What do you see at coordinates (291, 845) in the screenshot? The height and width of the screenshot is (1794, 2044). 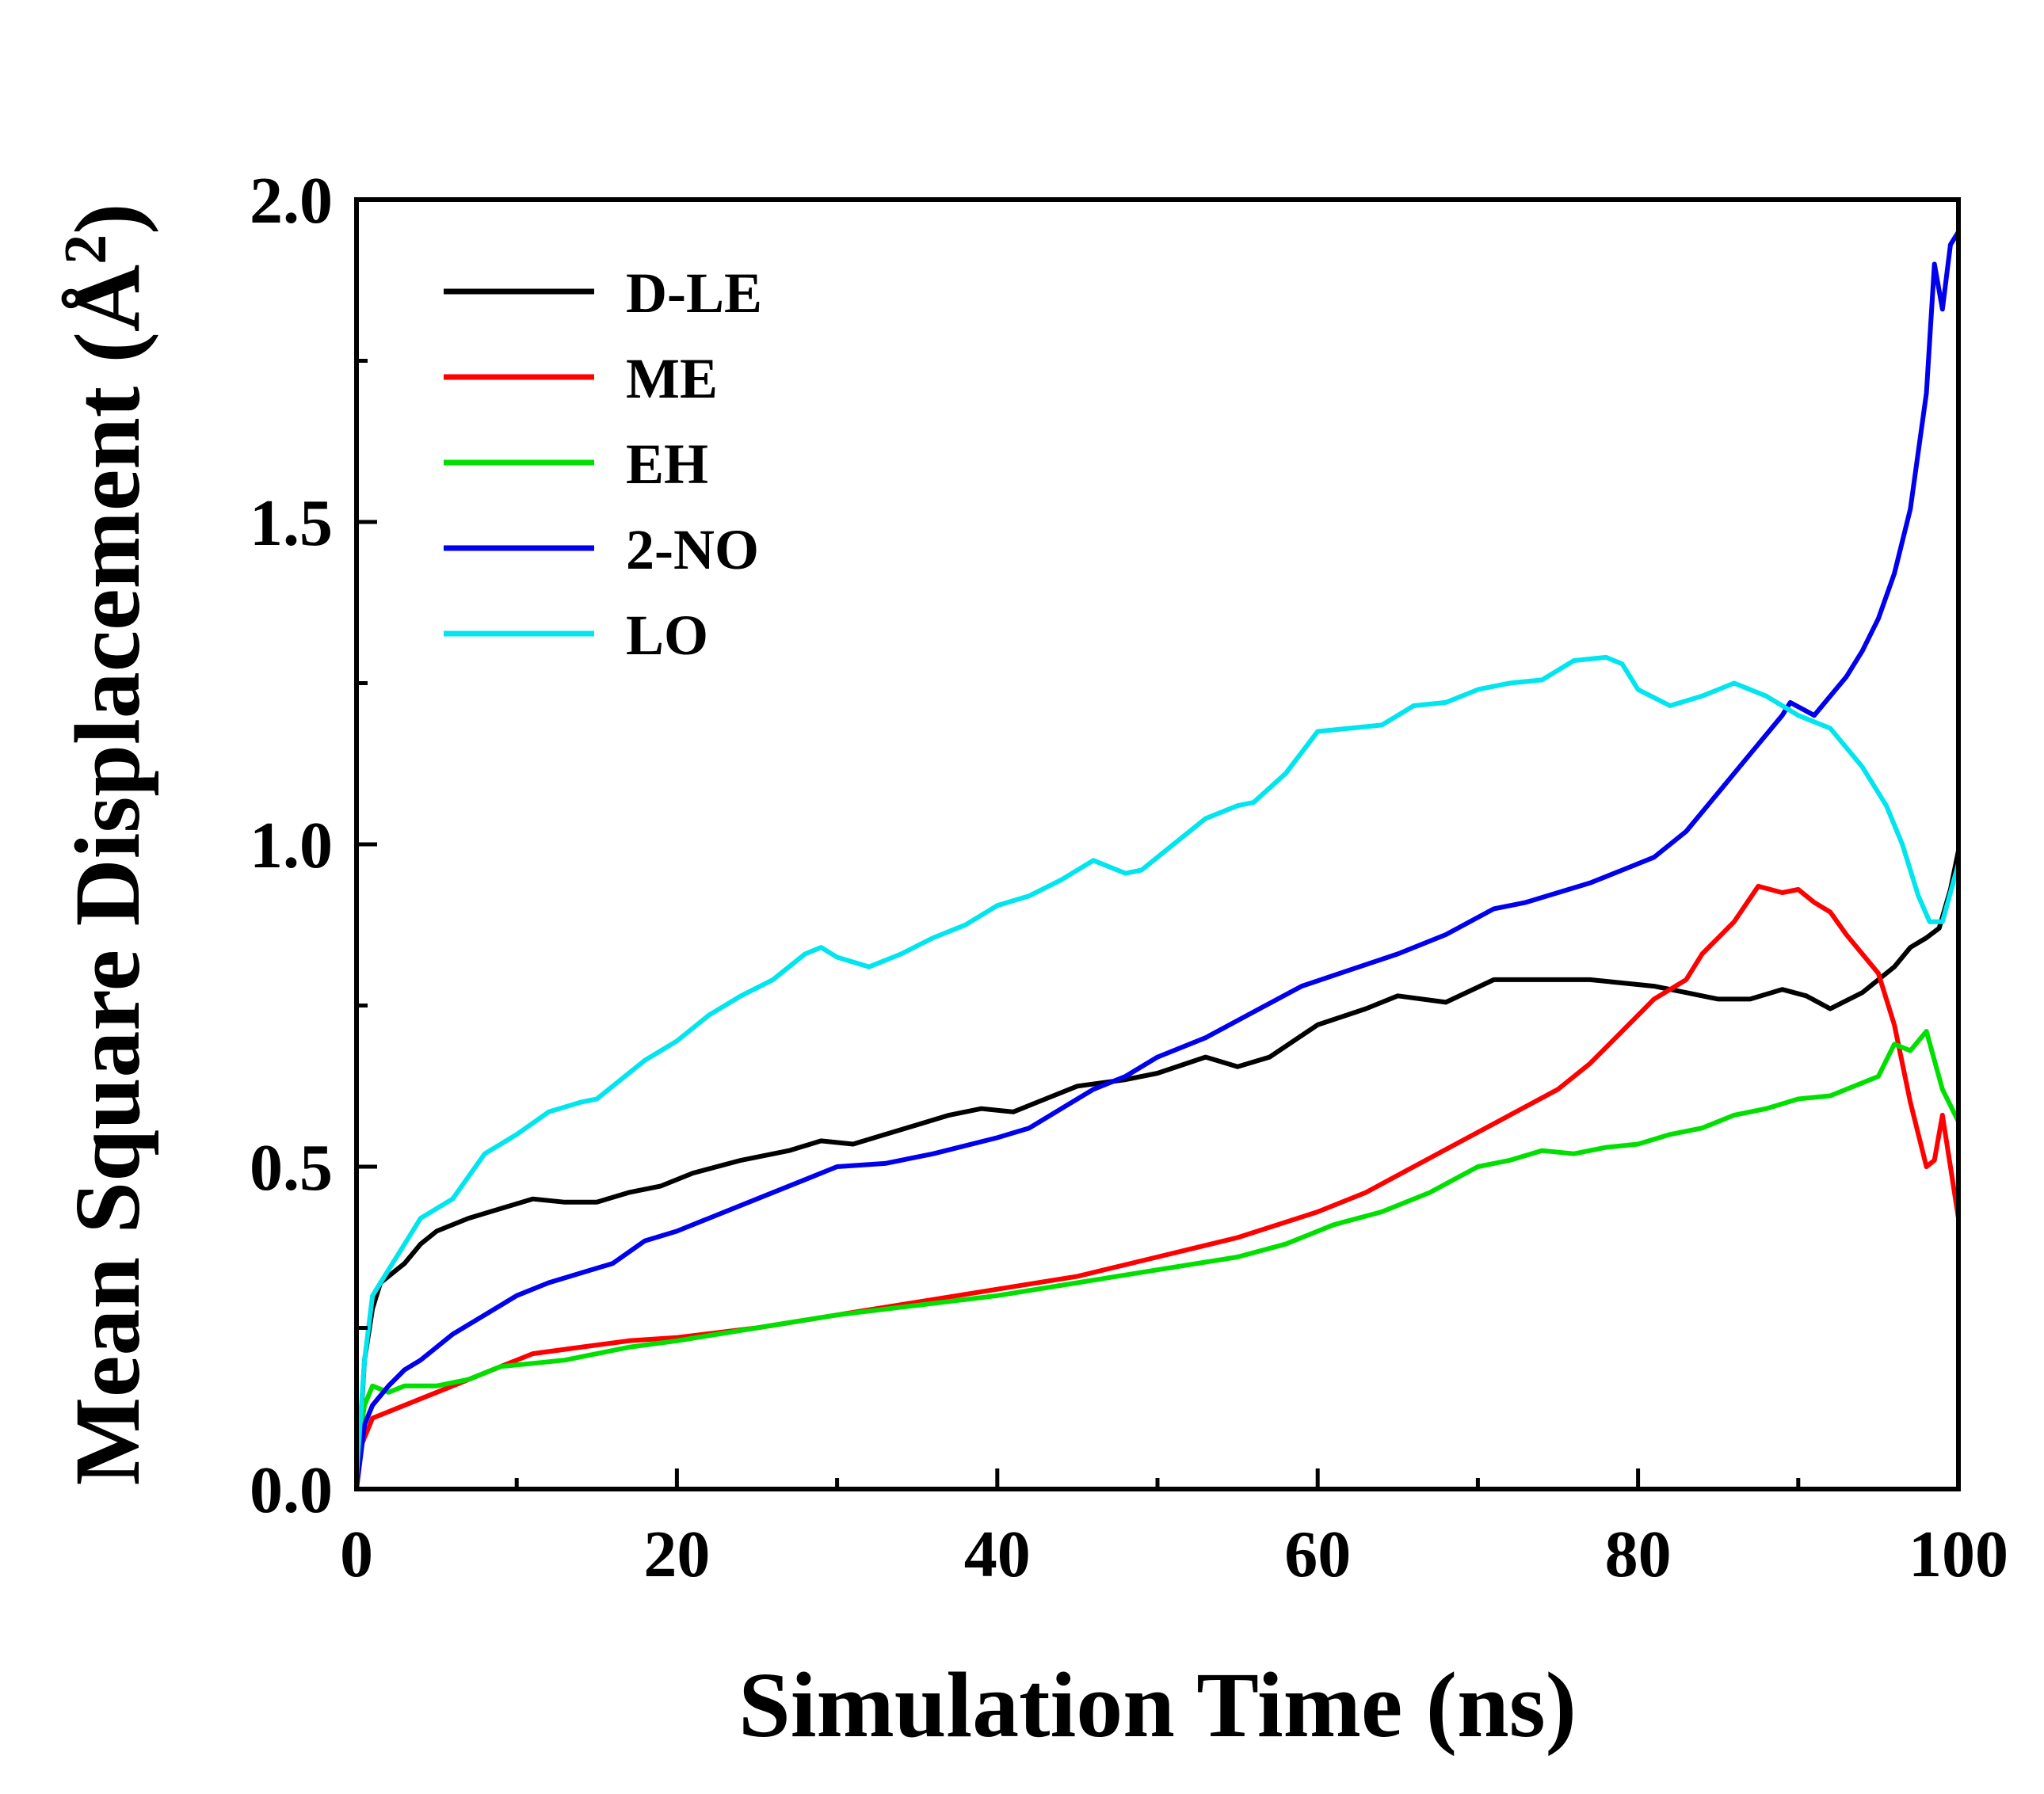 I see `y-tick-label: 1.0` at bounding box center [291, 845].